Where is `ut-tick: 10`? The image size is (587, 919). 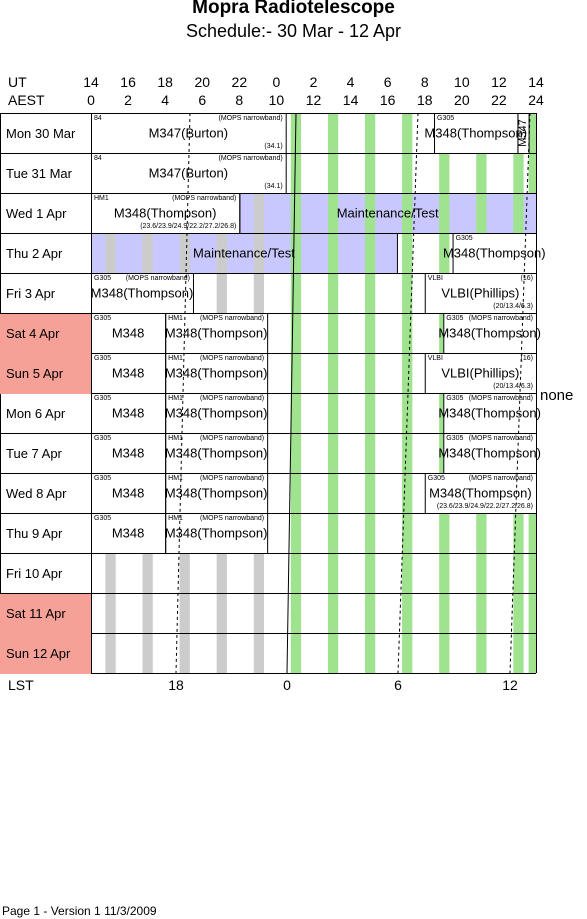 ut-tick: 10 is located at coordinates (462, 82).